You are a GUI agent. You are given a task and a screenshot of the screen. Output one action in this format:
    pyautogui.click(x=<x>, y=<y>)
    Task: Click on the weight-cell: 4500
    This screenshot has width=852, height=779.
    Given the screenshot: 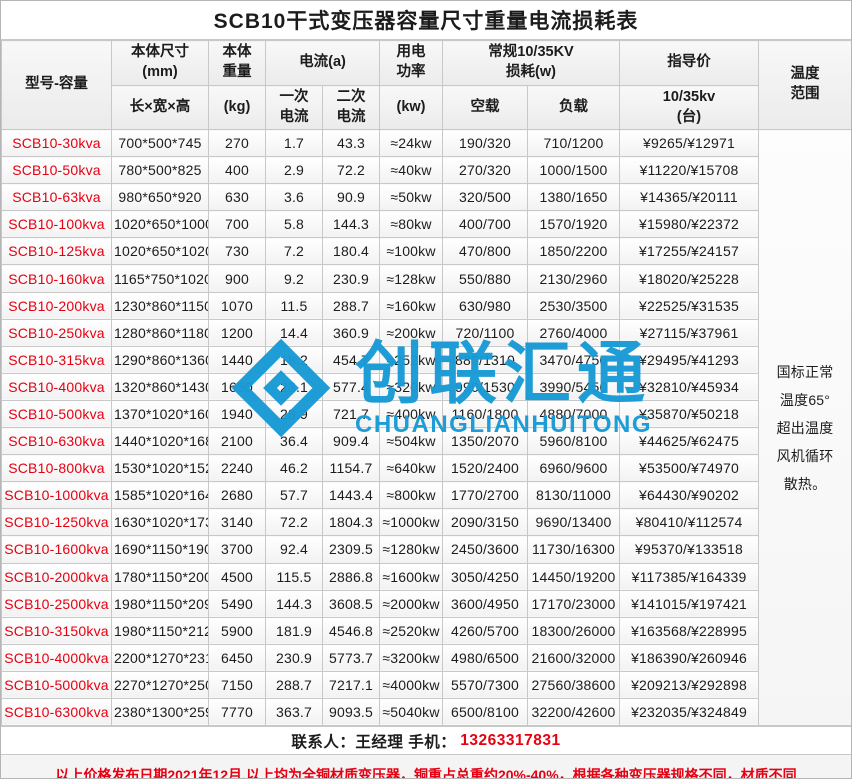 What is the action you would take?
    pyautogui.click(x=237, y=576)
    